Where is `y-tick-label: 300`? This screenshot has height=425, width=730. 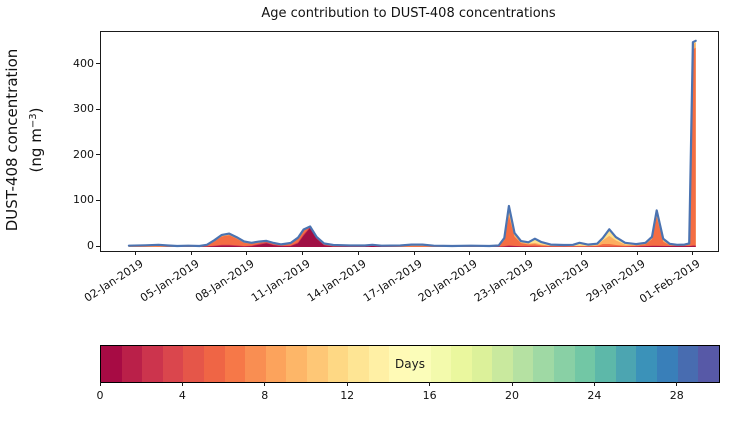
y-tick-label: 300 is located at coordinates (83, 109).